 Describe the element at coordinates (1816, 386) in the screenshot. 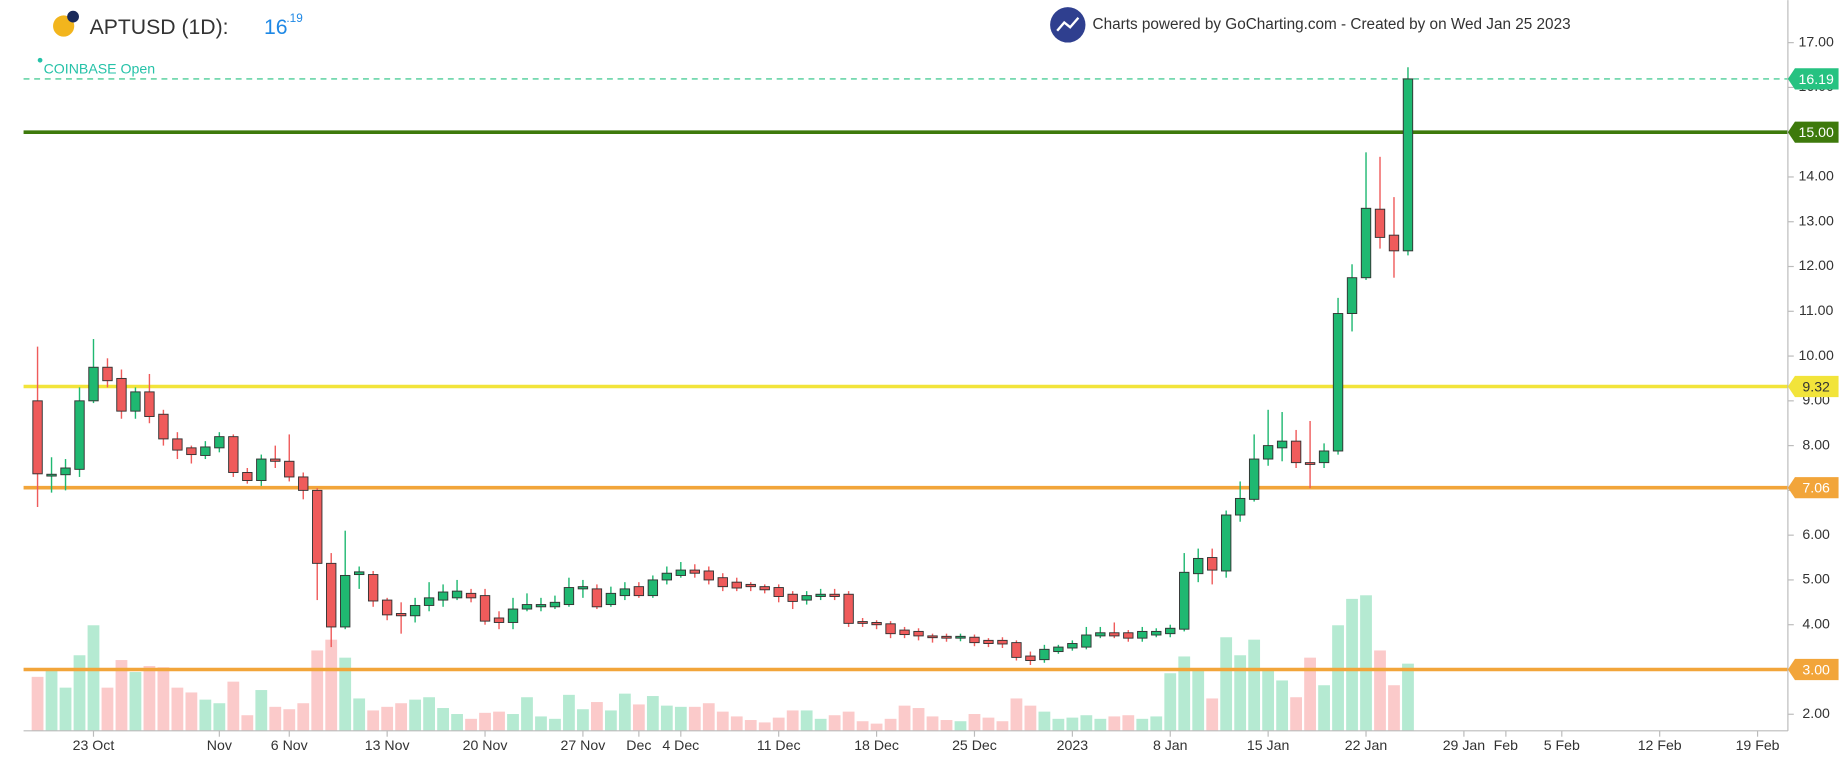

I see `price-tag-label: 9.32` at that location.